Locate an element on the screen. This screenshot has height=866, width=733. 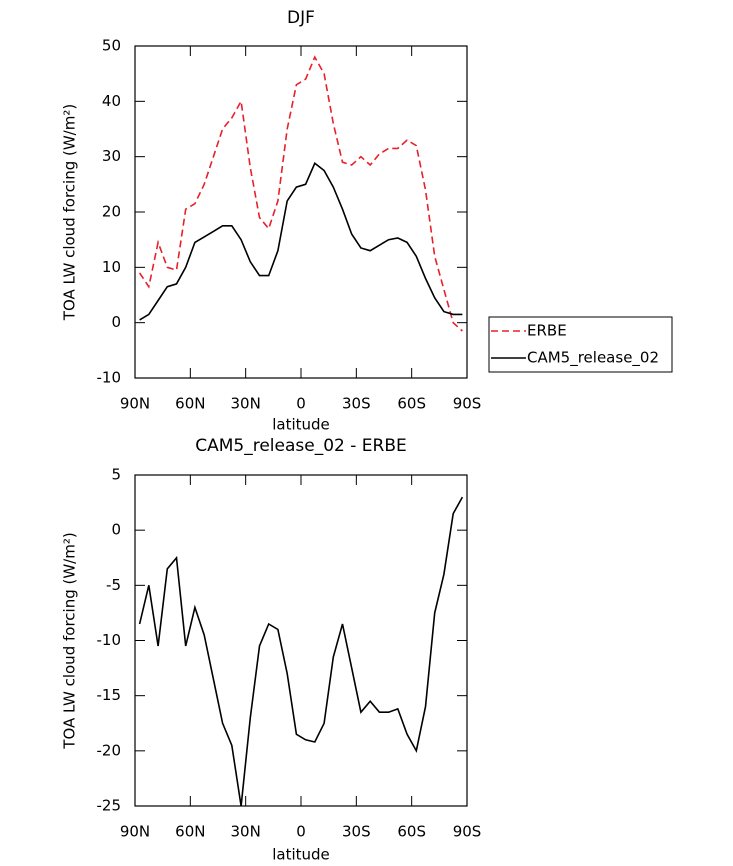
y-tick-label: -20 is located at coordinates (109, 750).